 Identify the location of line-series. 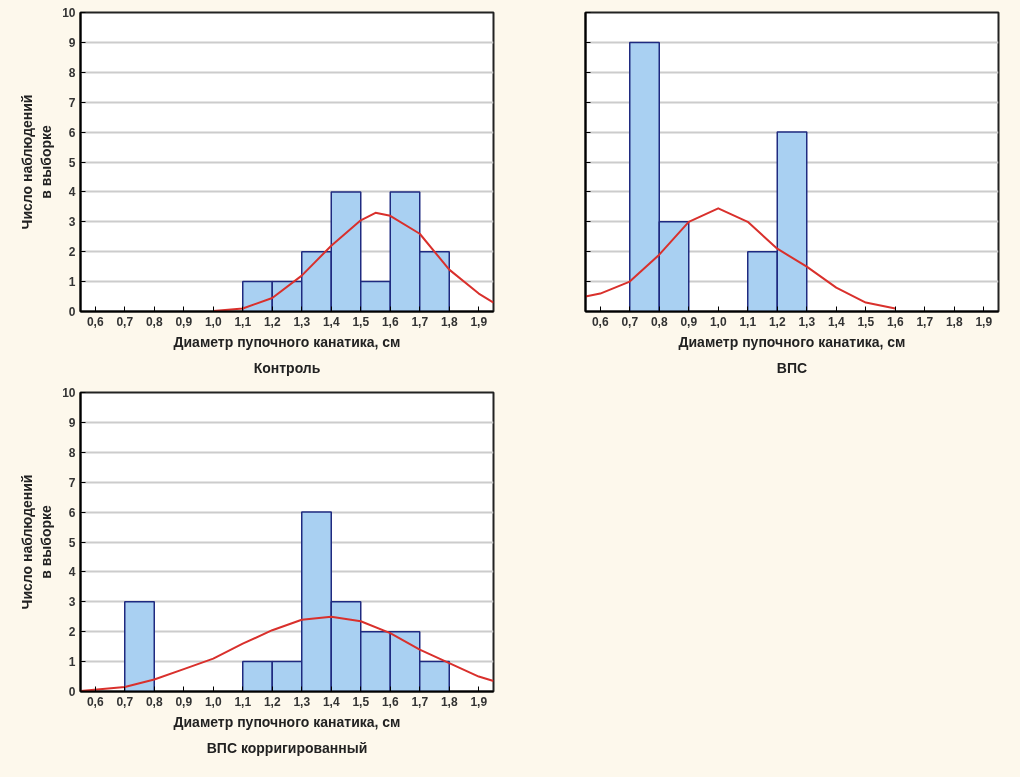
(353, 261).